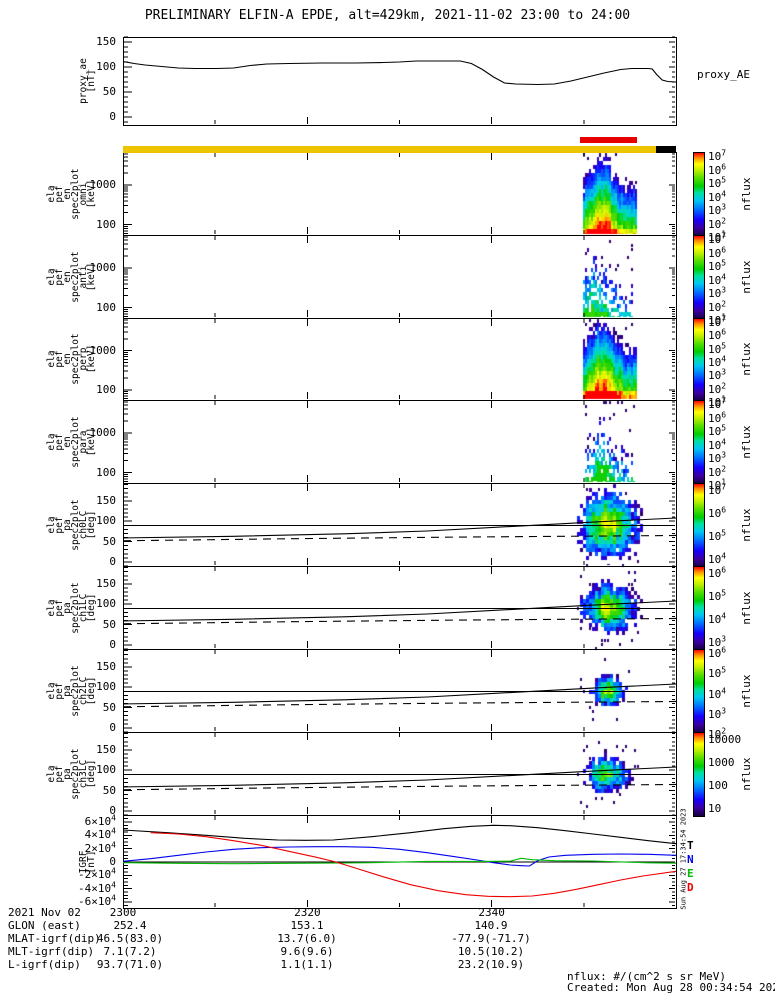 The width and height of the screenshot is (775, 1000). What do you see at coordinates (690, 873) in the screenshot?
I see `igrf-legend-e: E` at bounding box center [690, 873].